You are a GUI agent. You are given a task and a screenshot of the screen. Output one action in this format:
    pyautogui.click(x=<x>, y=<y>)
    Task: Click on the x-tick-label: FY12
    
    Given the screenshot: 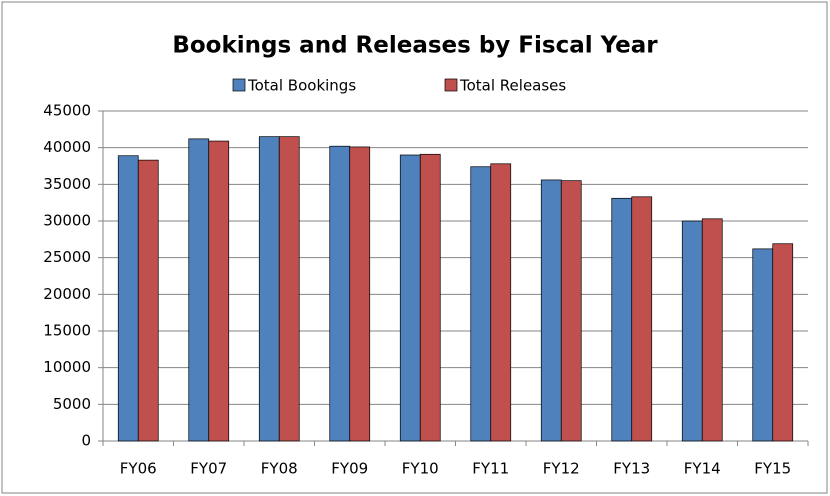 What is the action you would take?
    pyautogui.click(x=561, y=469)
    